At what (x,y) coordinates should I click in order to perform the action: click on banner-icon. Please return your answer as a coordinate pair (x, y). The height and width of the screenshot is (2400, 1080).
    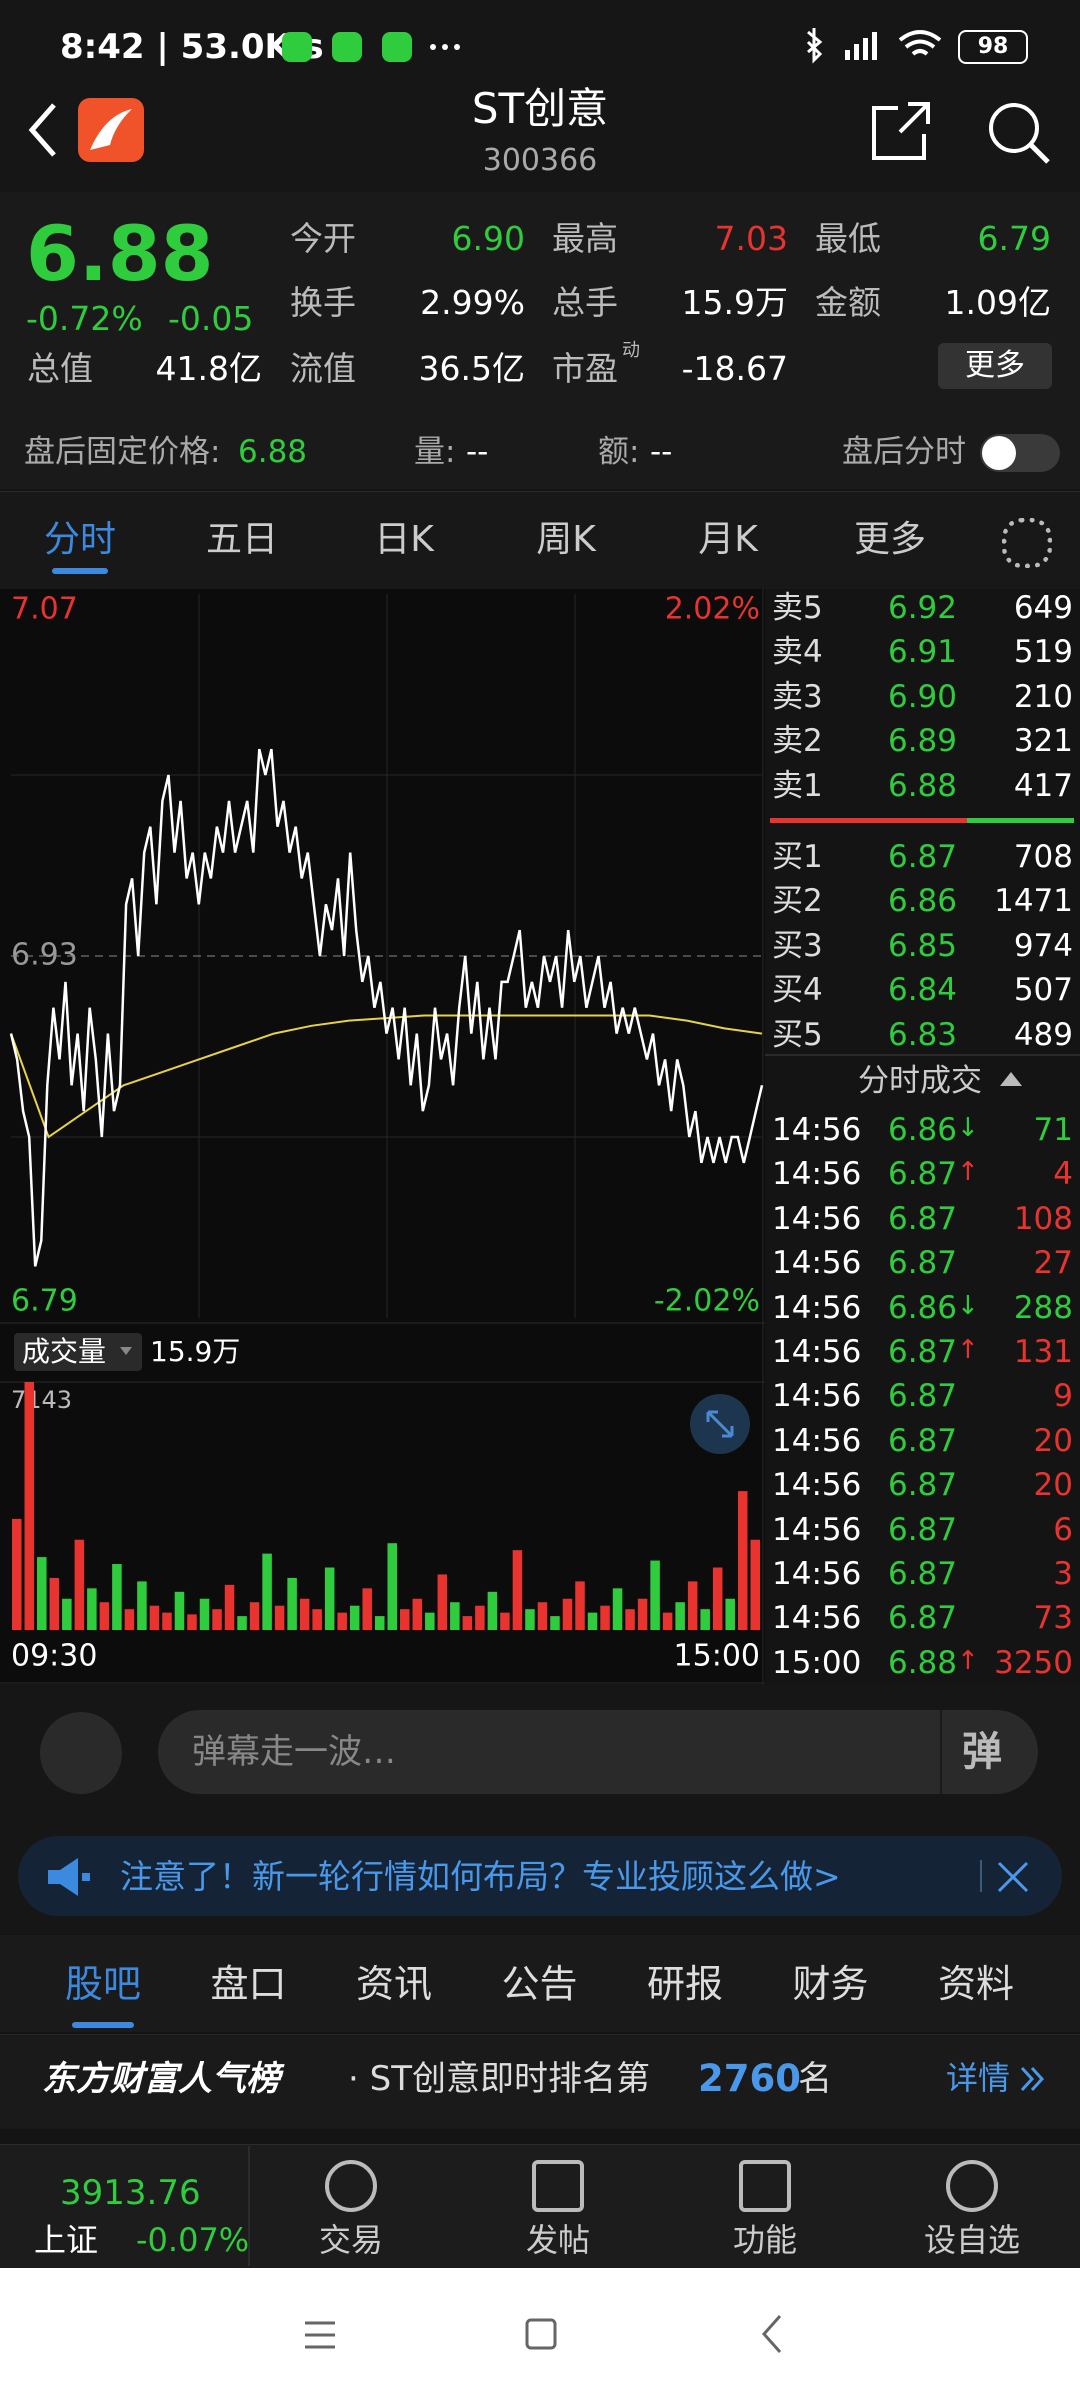
    Looking at the image, I should click on (69, 1877).